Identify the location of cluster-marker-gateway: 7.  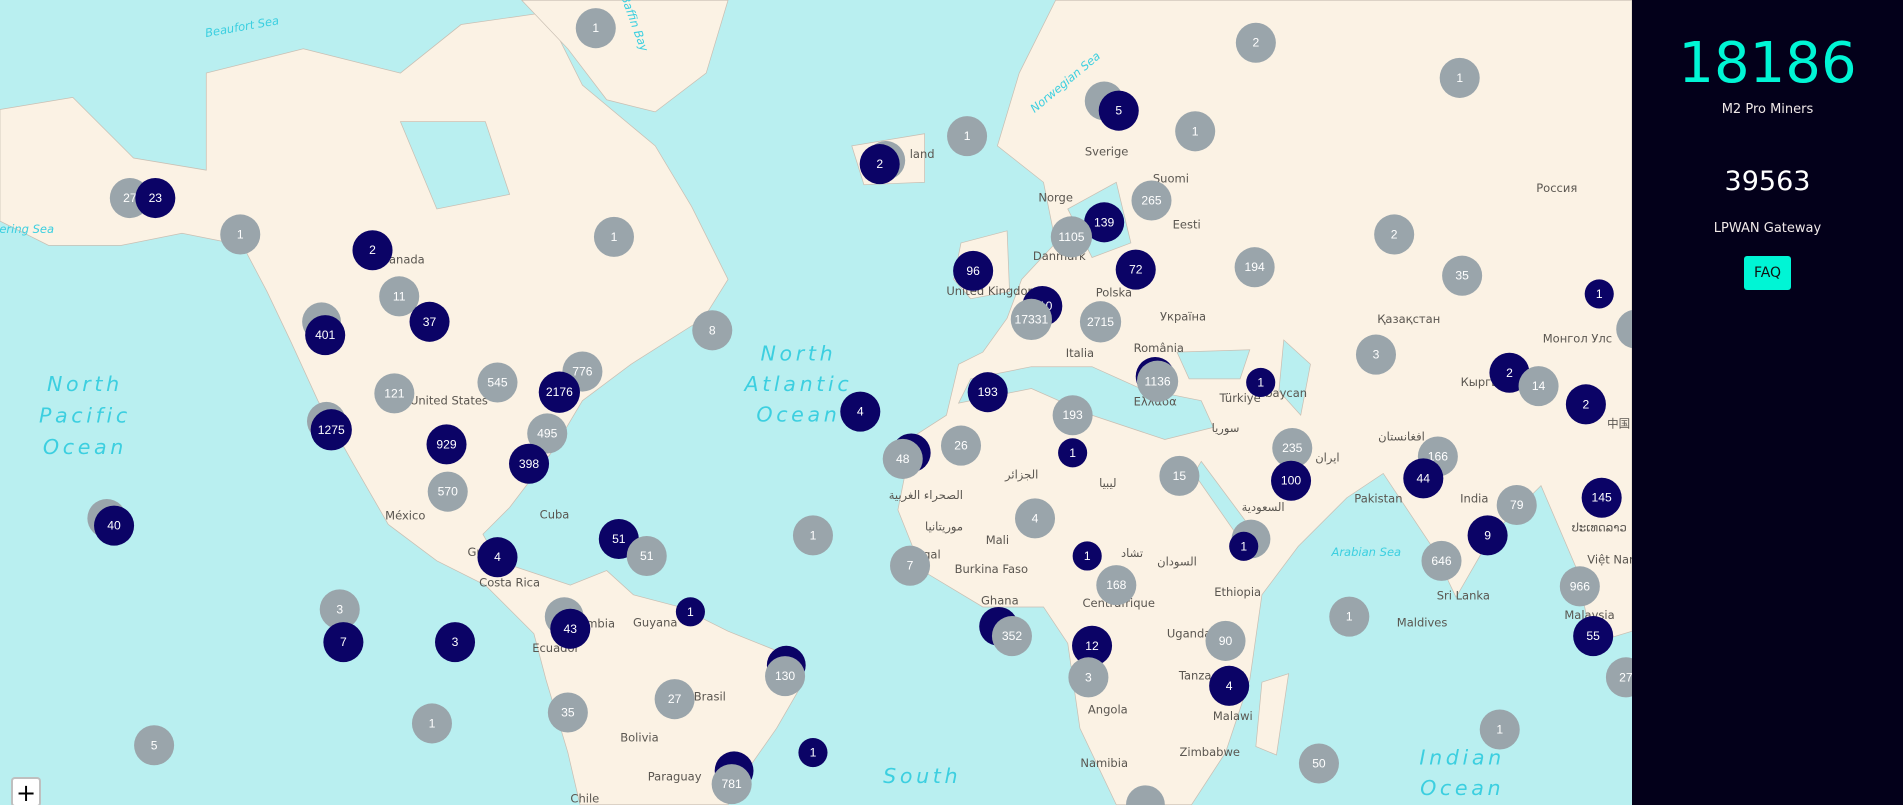
(910, 565).